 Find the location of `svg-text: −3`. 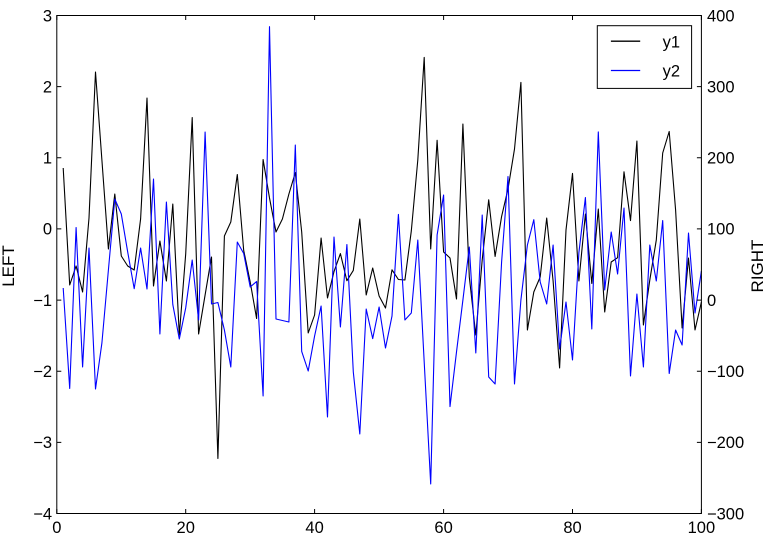

svg-text: −3 is located at coordinates (42, 443).